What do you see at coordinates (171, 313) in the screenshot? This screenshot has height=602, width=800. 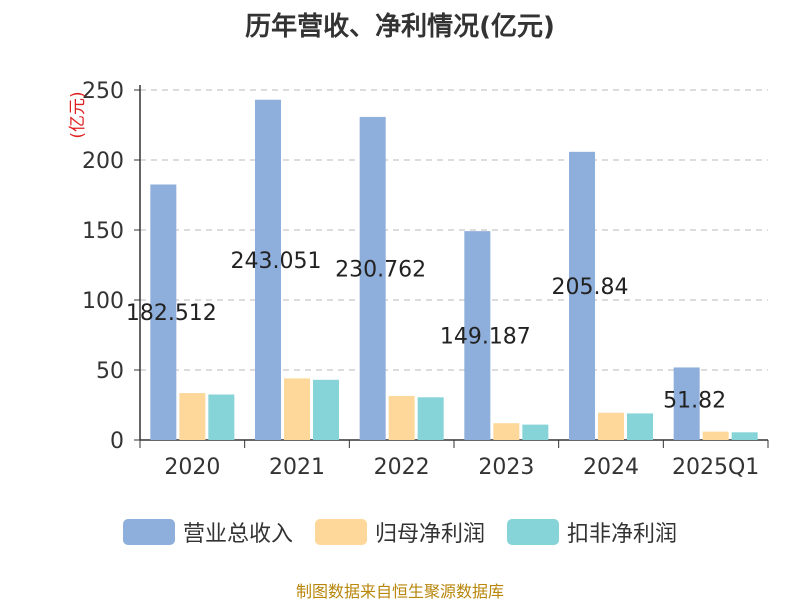 I see `data-label-2020: 182.512` at bounding box center [171, 313].